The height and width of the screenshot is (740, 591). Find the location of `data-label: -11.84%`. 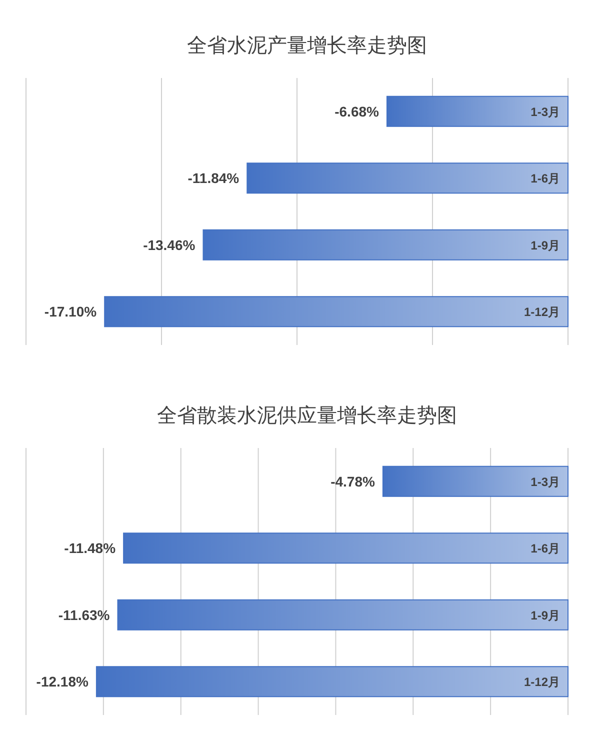

data-label: -11.84% is located at coordinates (214, 178).